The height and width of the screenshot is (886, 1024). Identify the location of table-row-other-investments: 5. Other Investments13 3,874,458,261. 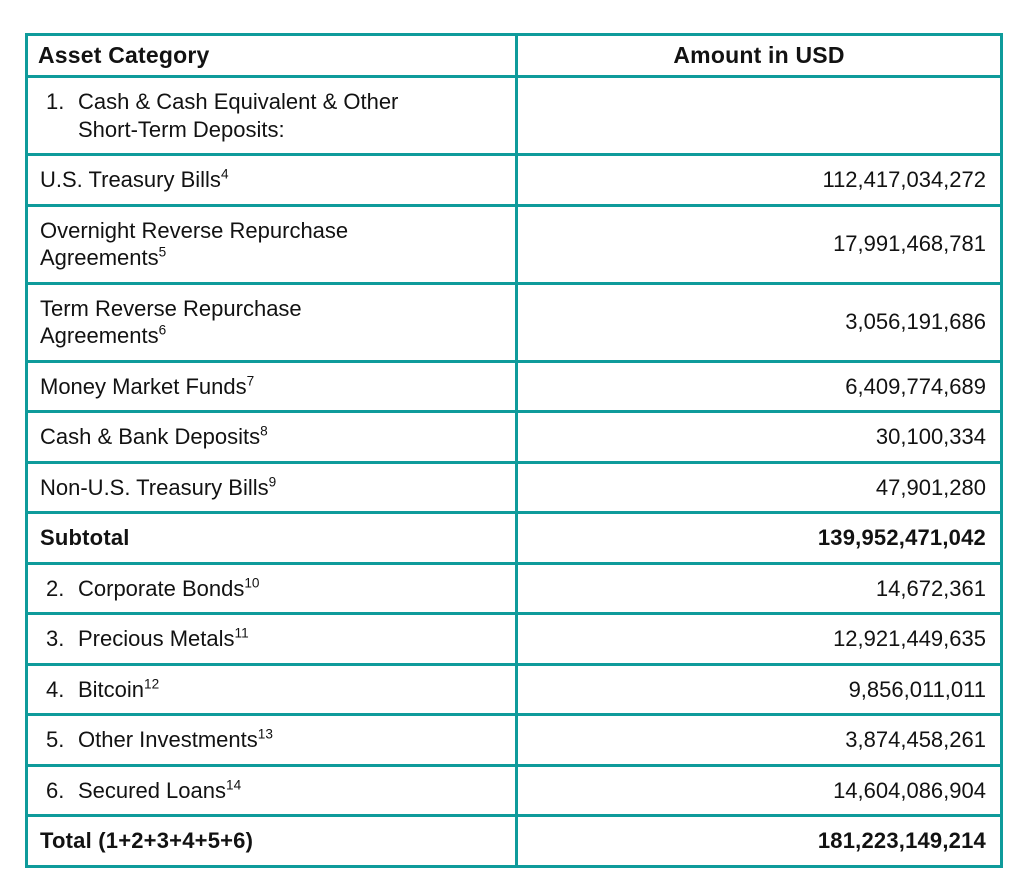
(514, 740).